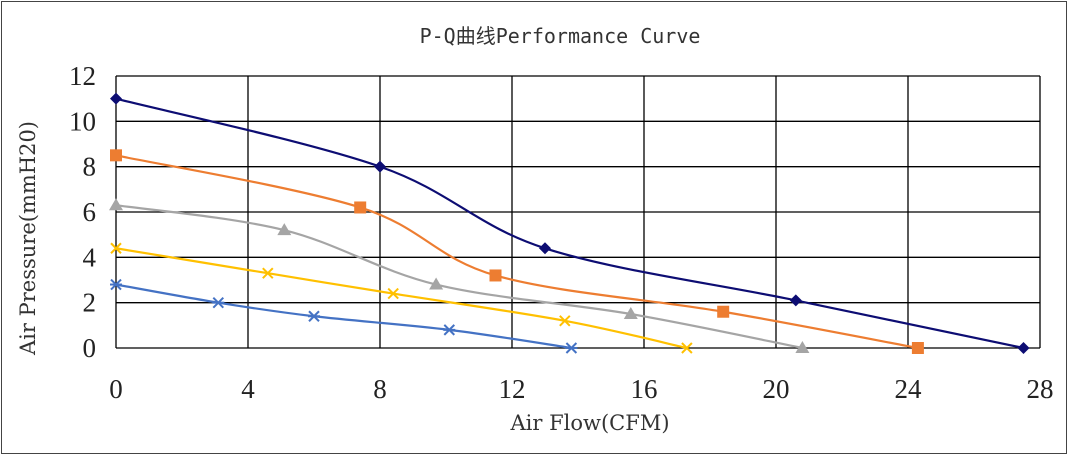 The height and width of the screenshot is (457, 1070). I want to click on x-tick-label: 12, so click(512, 389).